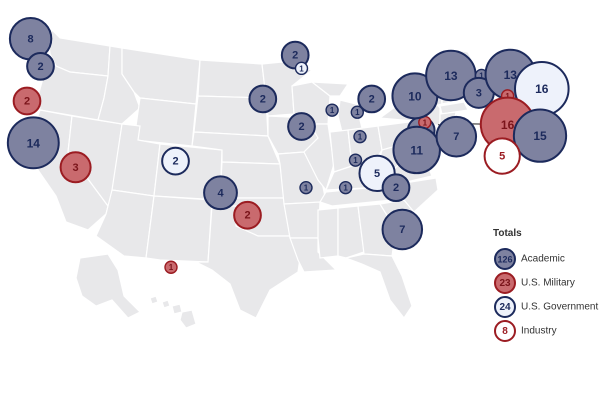  Describe the element at coordinates (539, 331) in the screenshot. I see `legend-industry-label: Industry` at that location.